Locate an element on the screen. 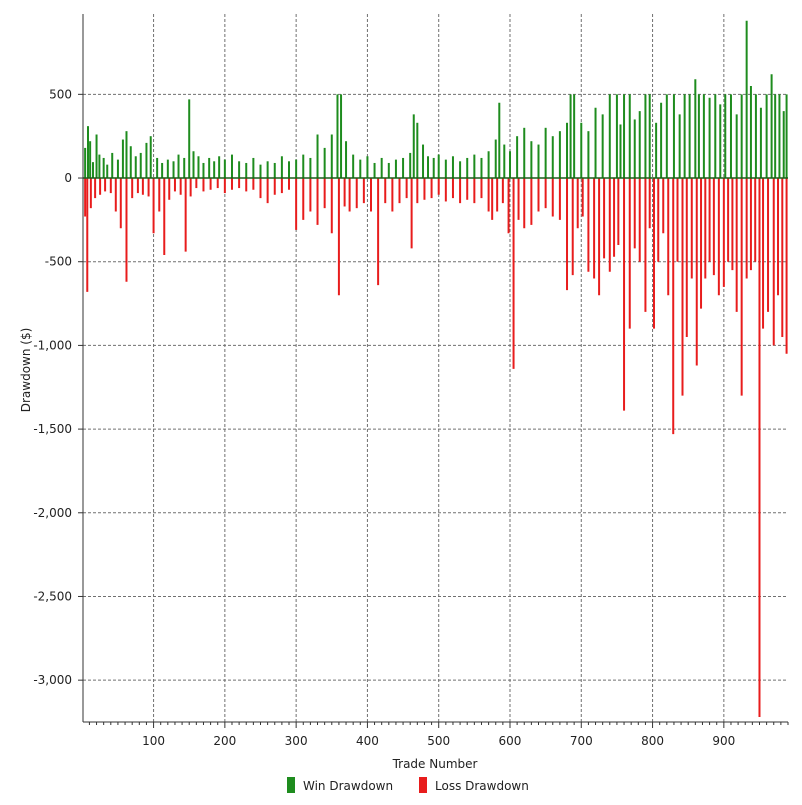 The width and height of the screenshot is (802, 805). legend-swatch-loss is located at coordinates (423, 785).